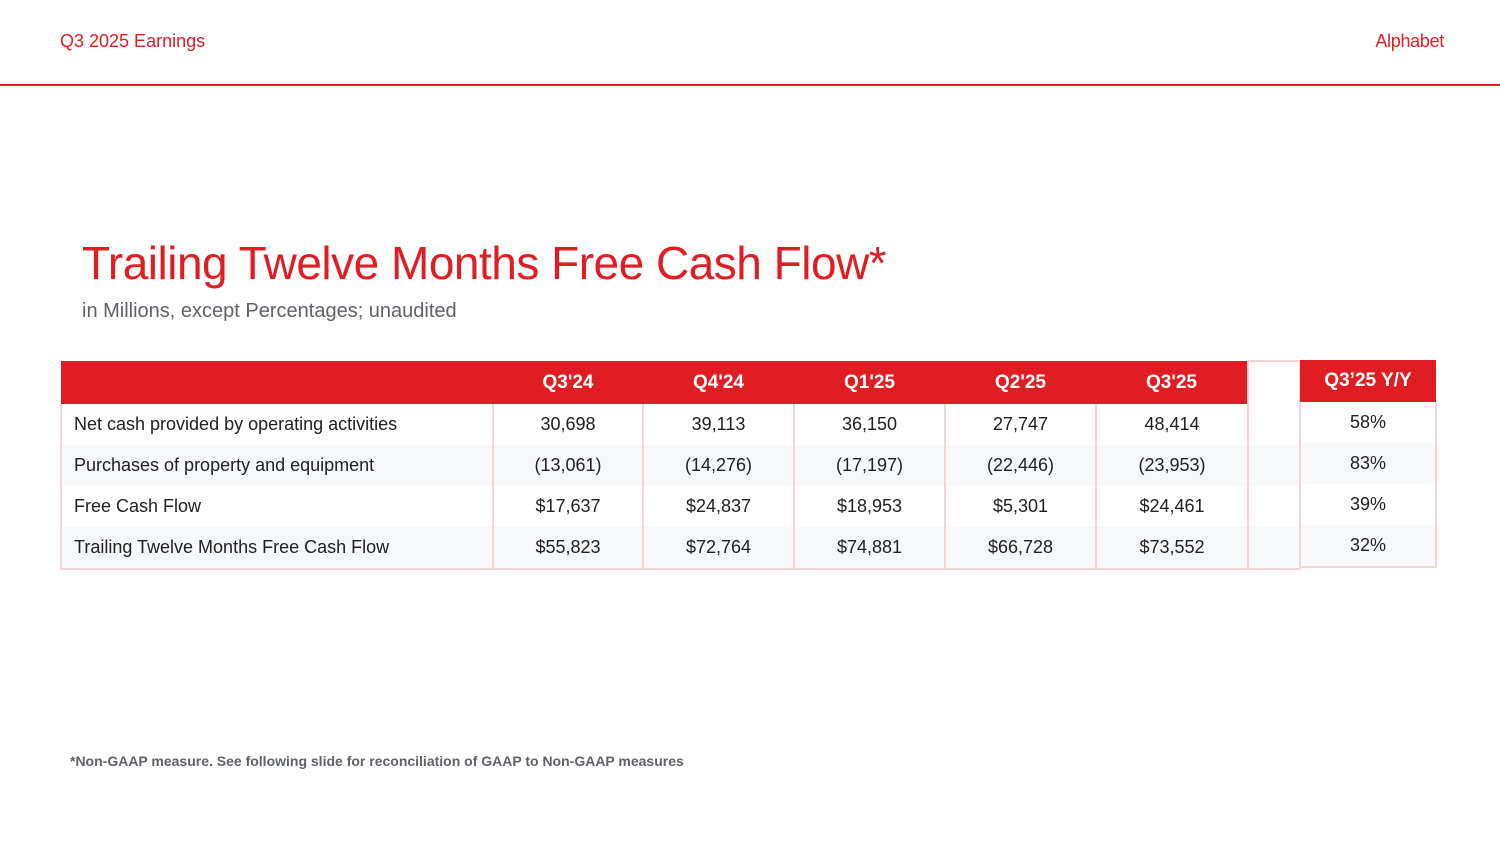 The width and height of the screenshot is (1500, 844). Describe the element at coordinates (718, 424) in the screenshot. I see `table-cell: 39,113` at that location.